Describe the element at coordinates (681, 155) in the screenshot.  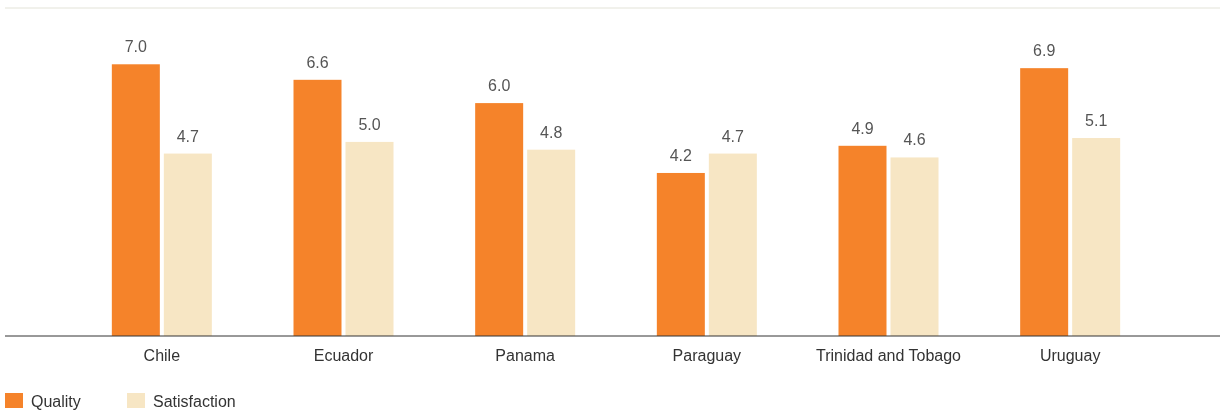
I see `data-label: 4.2` at that location.